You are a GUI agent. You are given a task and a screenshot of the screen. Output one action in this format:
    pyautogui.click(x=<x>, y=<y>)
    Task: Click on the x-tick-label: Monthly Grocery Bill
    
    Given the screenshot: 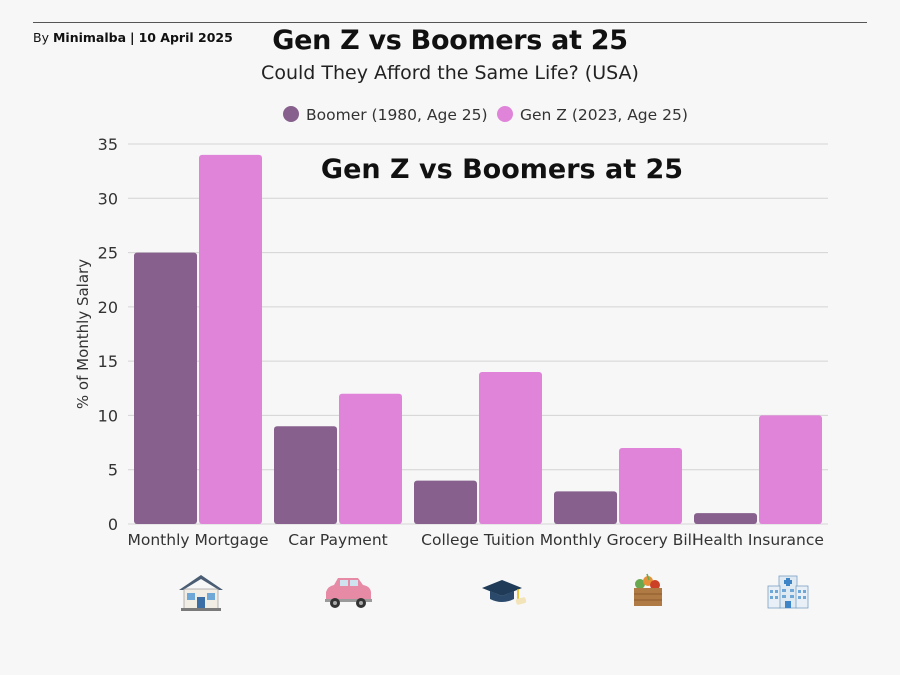 What is the action you would take?
    pyautogui.click(x=618, y=540)
    